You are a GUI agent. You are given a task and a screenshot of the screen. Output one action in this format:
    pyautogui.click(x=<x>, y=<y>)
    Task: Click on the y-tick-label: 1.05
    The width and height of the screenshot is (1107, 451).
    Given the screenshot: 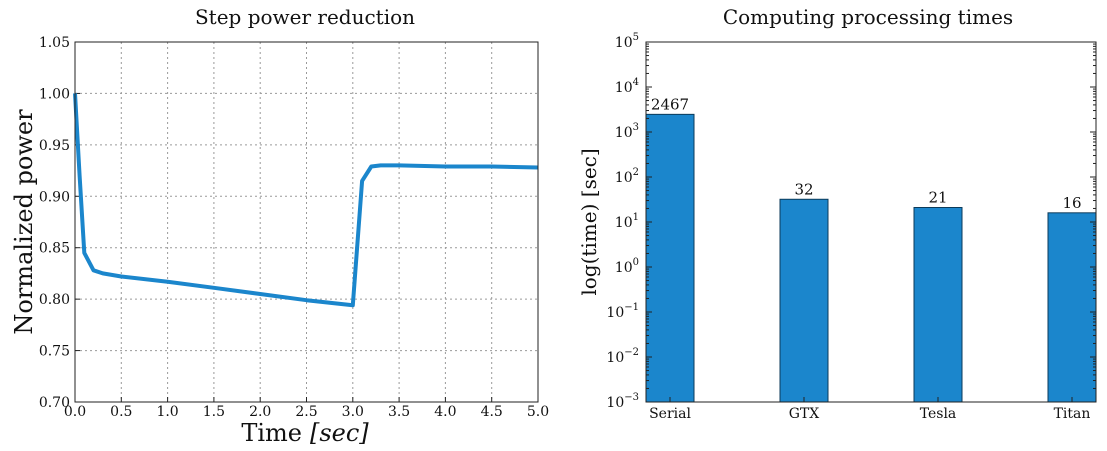 What is the action you would take?
    pyautogui.click(x=54, y=43)
    